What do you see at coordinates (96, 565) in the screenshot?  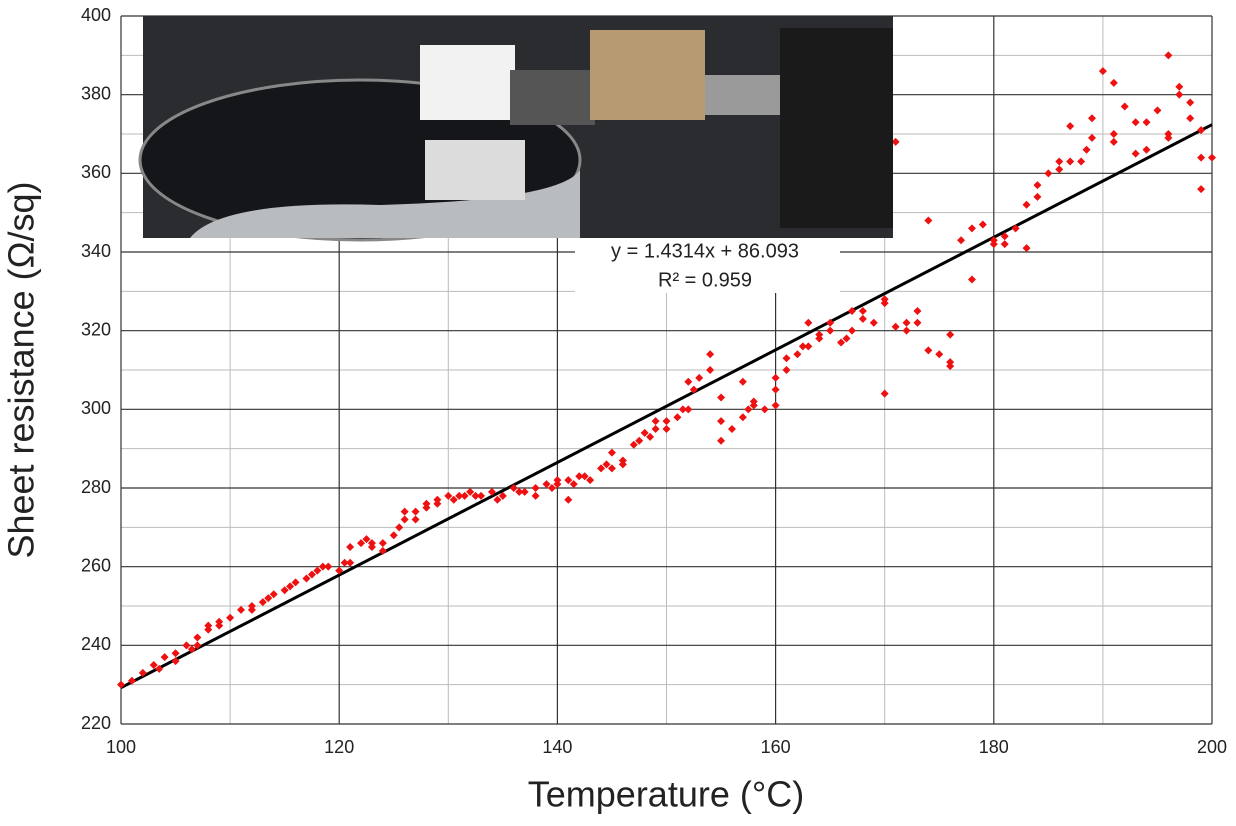 I see `y-tick-label: 260` at bounding box center [96, 565].